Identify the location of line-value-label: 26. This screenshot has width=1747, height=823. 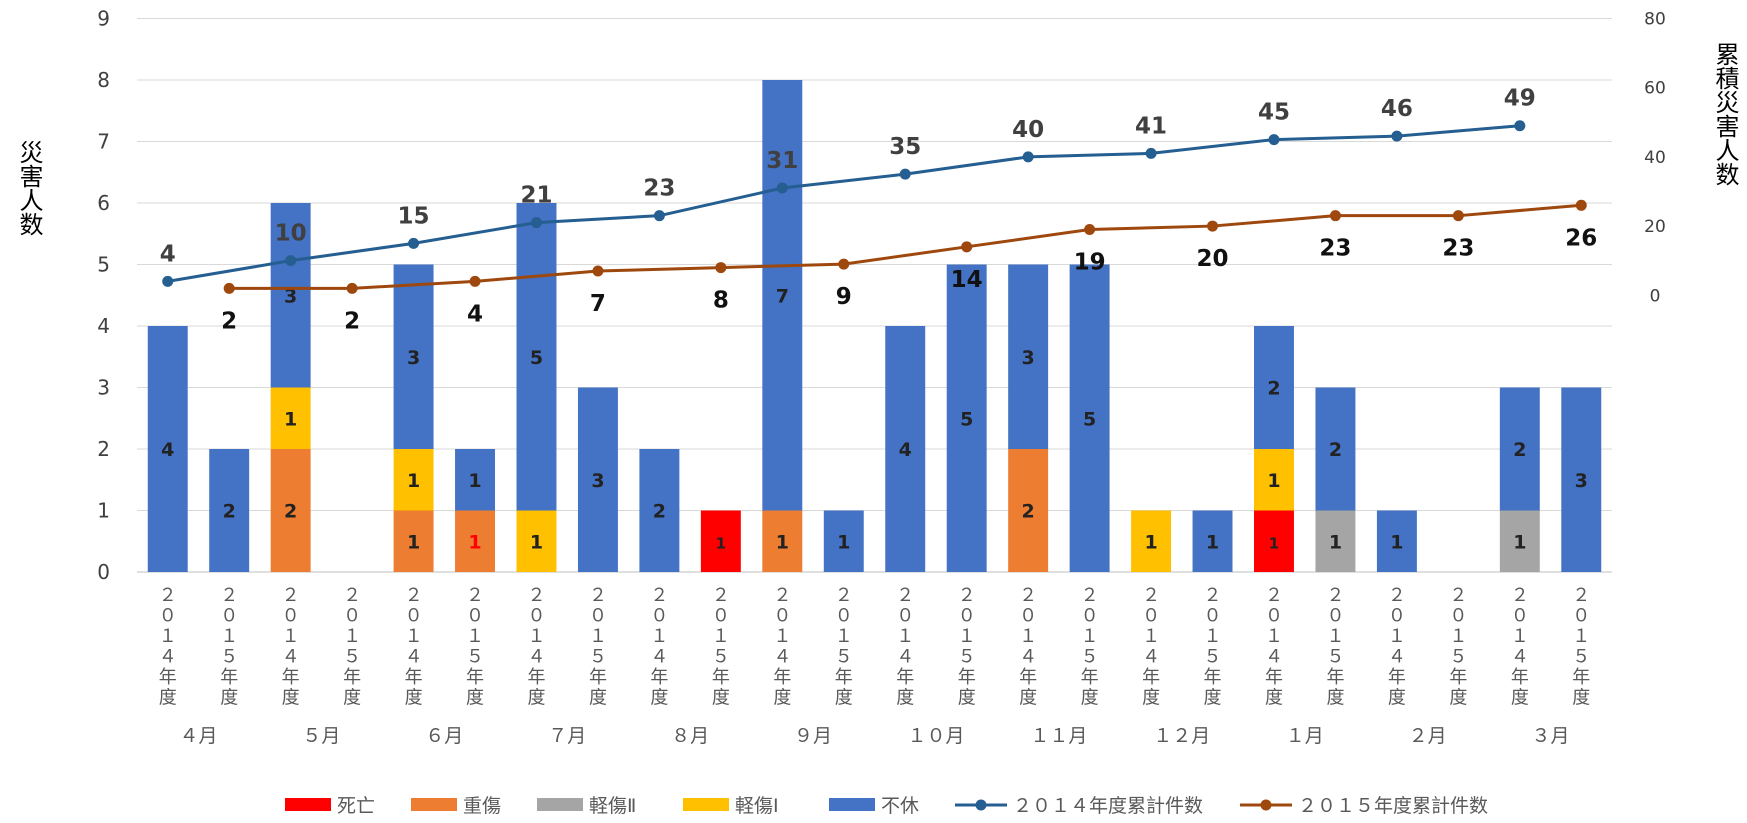
(1581, 238).